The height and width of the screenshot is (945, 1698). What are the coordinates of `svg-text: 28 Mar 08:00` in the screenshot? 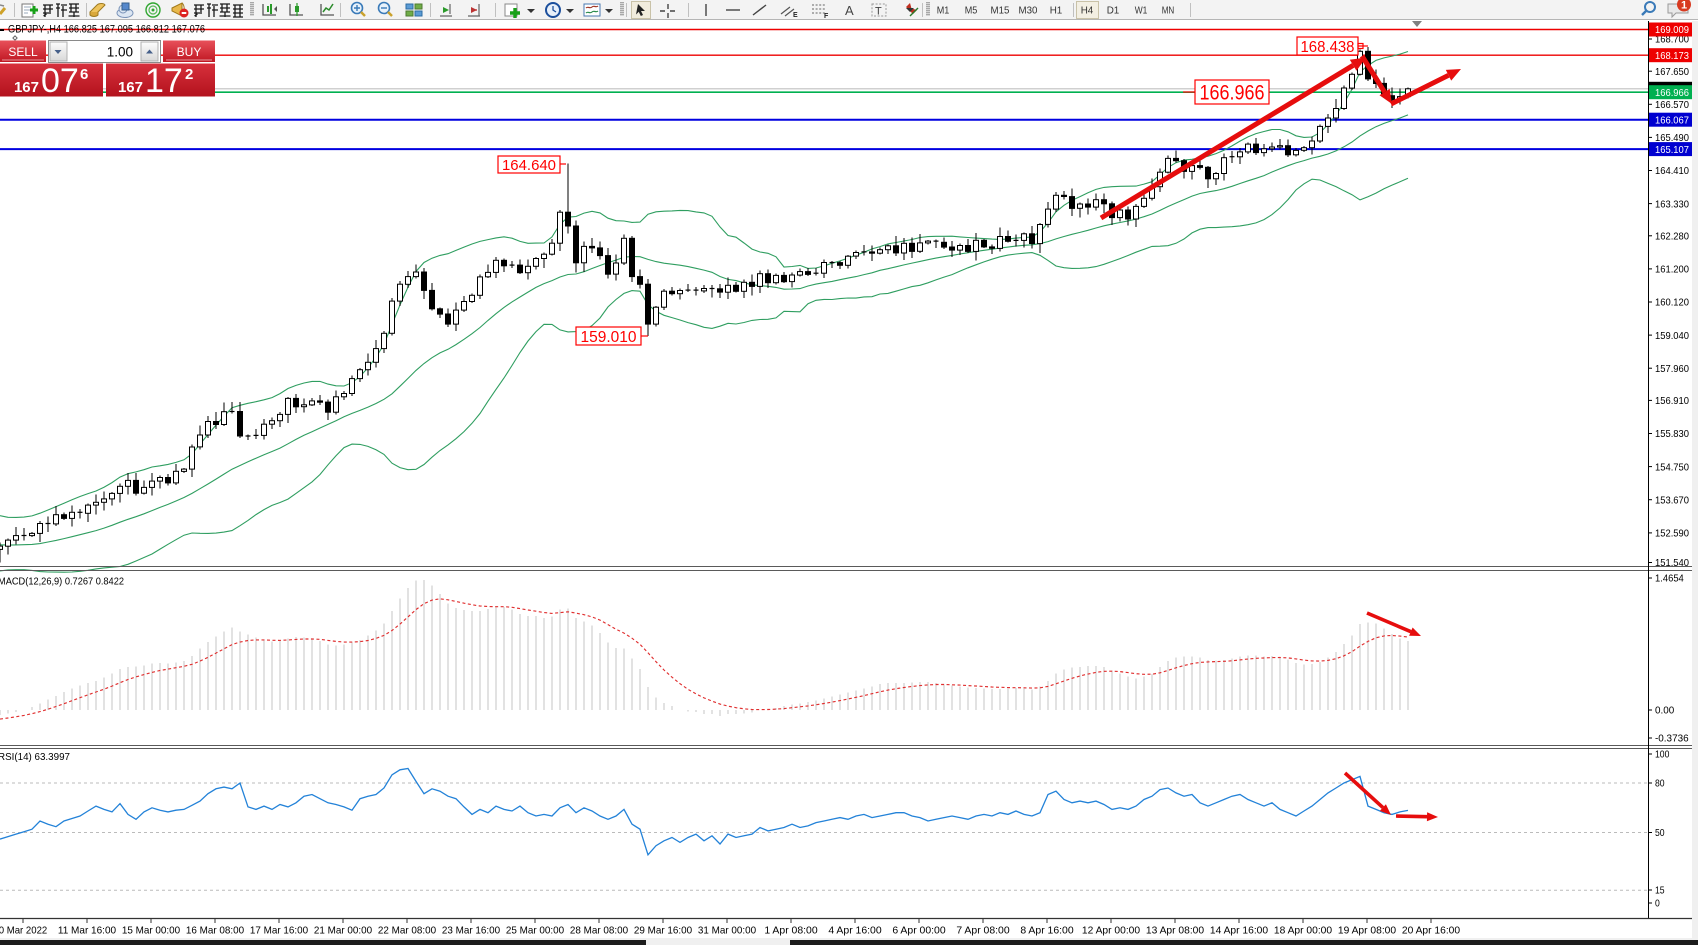 It's located at (599, 931).